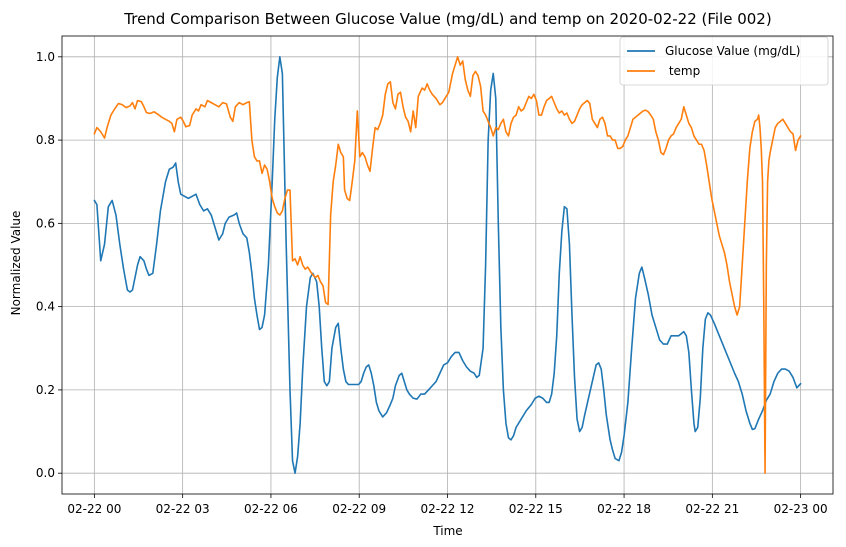 This screenshot has height=547, width=846. I want to click on x-tick-label: 02-22 15, so click(536, 509).